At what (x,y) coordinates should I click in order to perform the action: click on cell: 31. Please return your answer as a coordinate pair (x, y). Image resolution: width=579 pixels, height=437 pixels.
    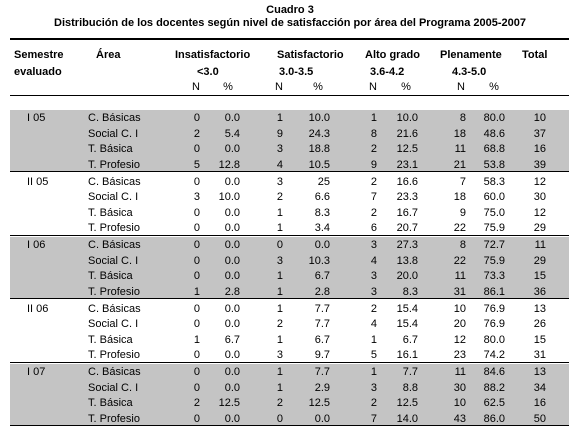
    Looking at the image, I should click on (539, 355).